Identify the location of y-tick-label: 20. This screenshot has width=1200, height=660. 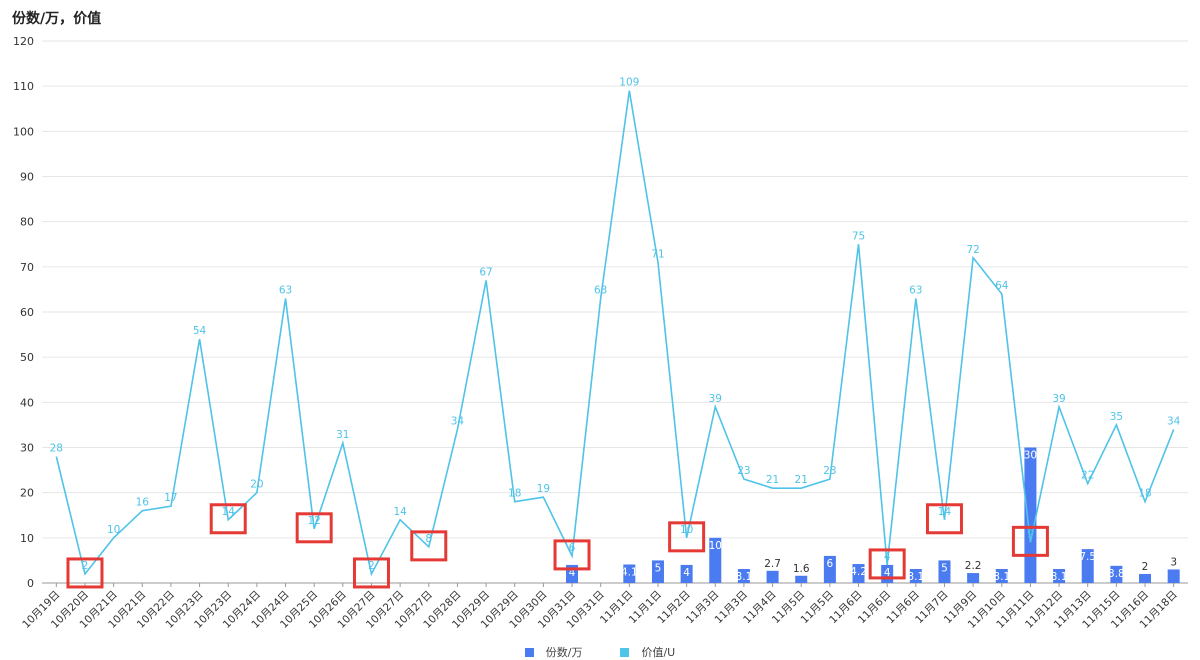
(27, 493).